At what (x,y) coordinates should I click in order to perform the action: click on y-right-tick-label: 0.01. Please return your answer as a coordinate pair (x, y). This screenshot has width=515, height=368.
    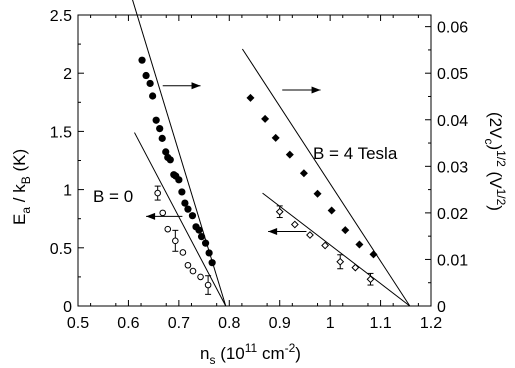
    Looking at the image, I should click on (452, 260).